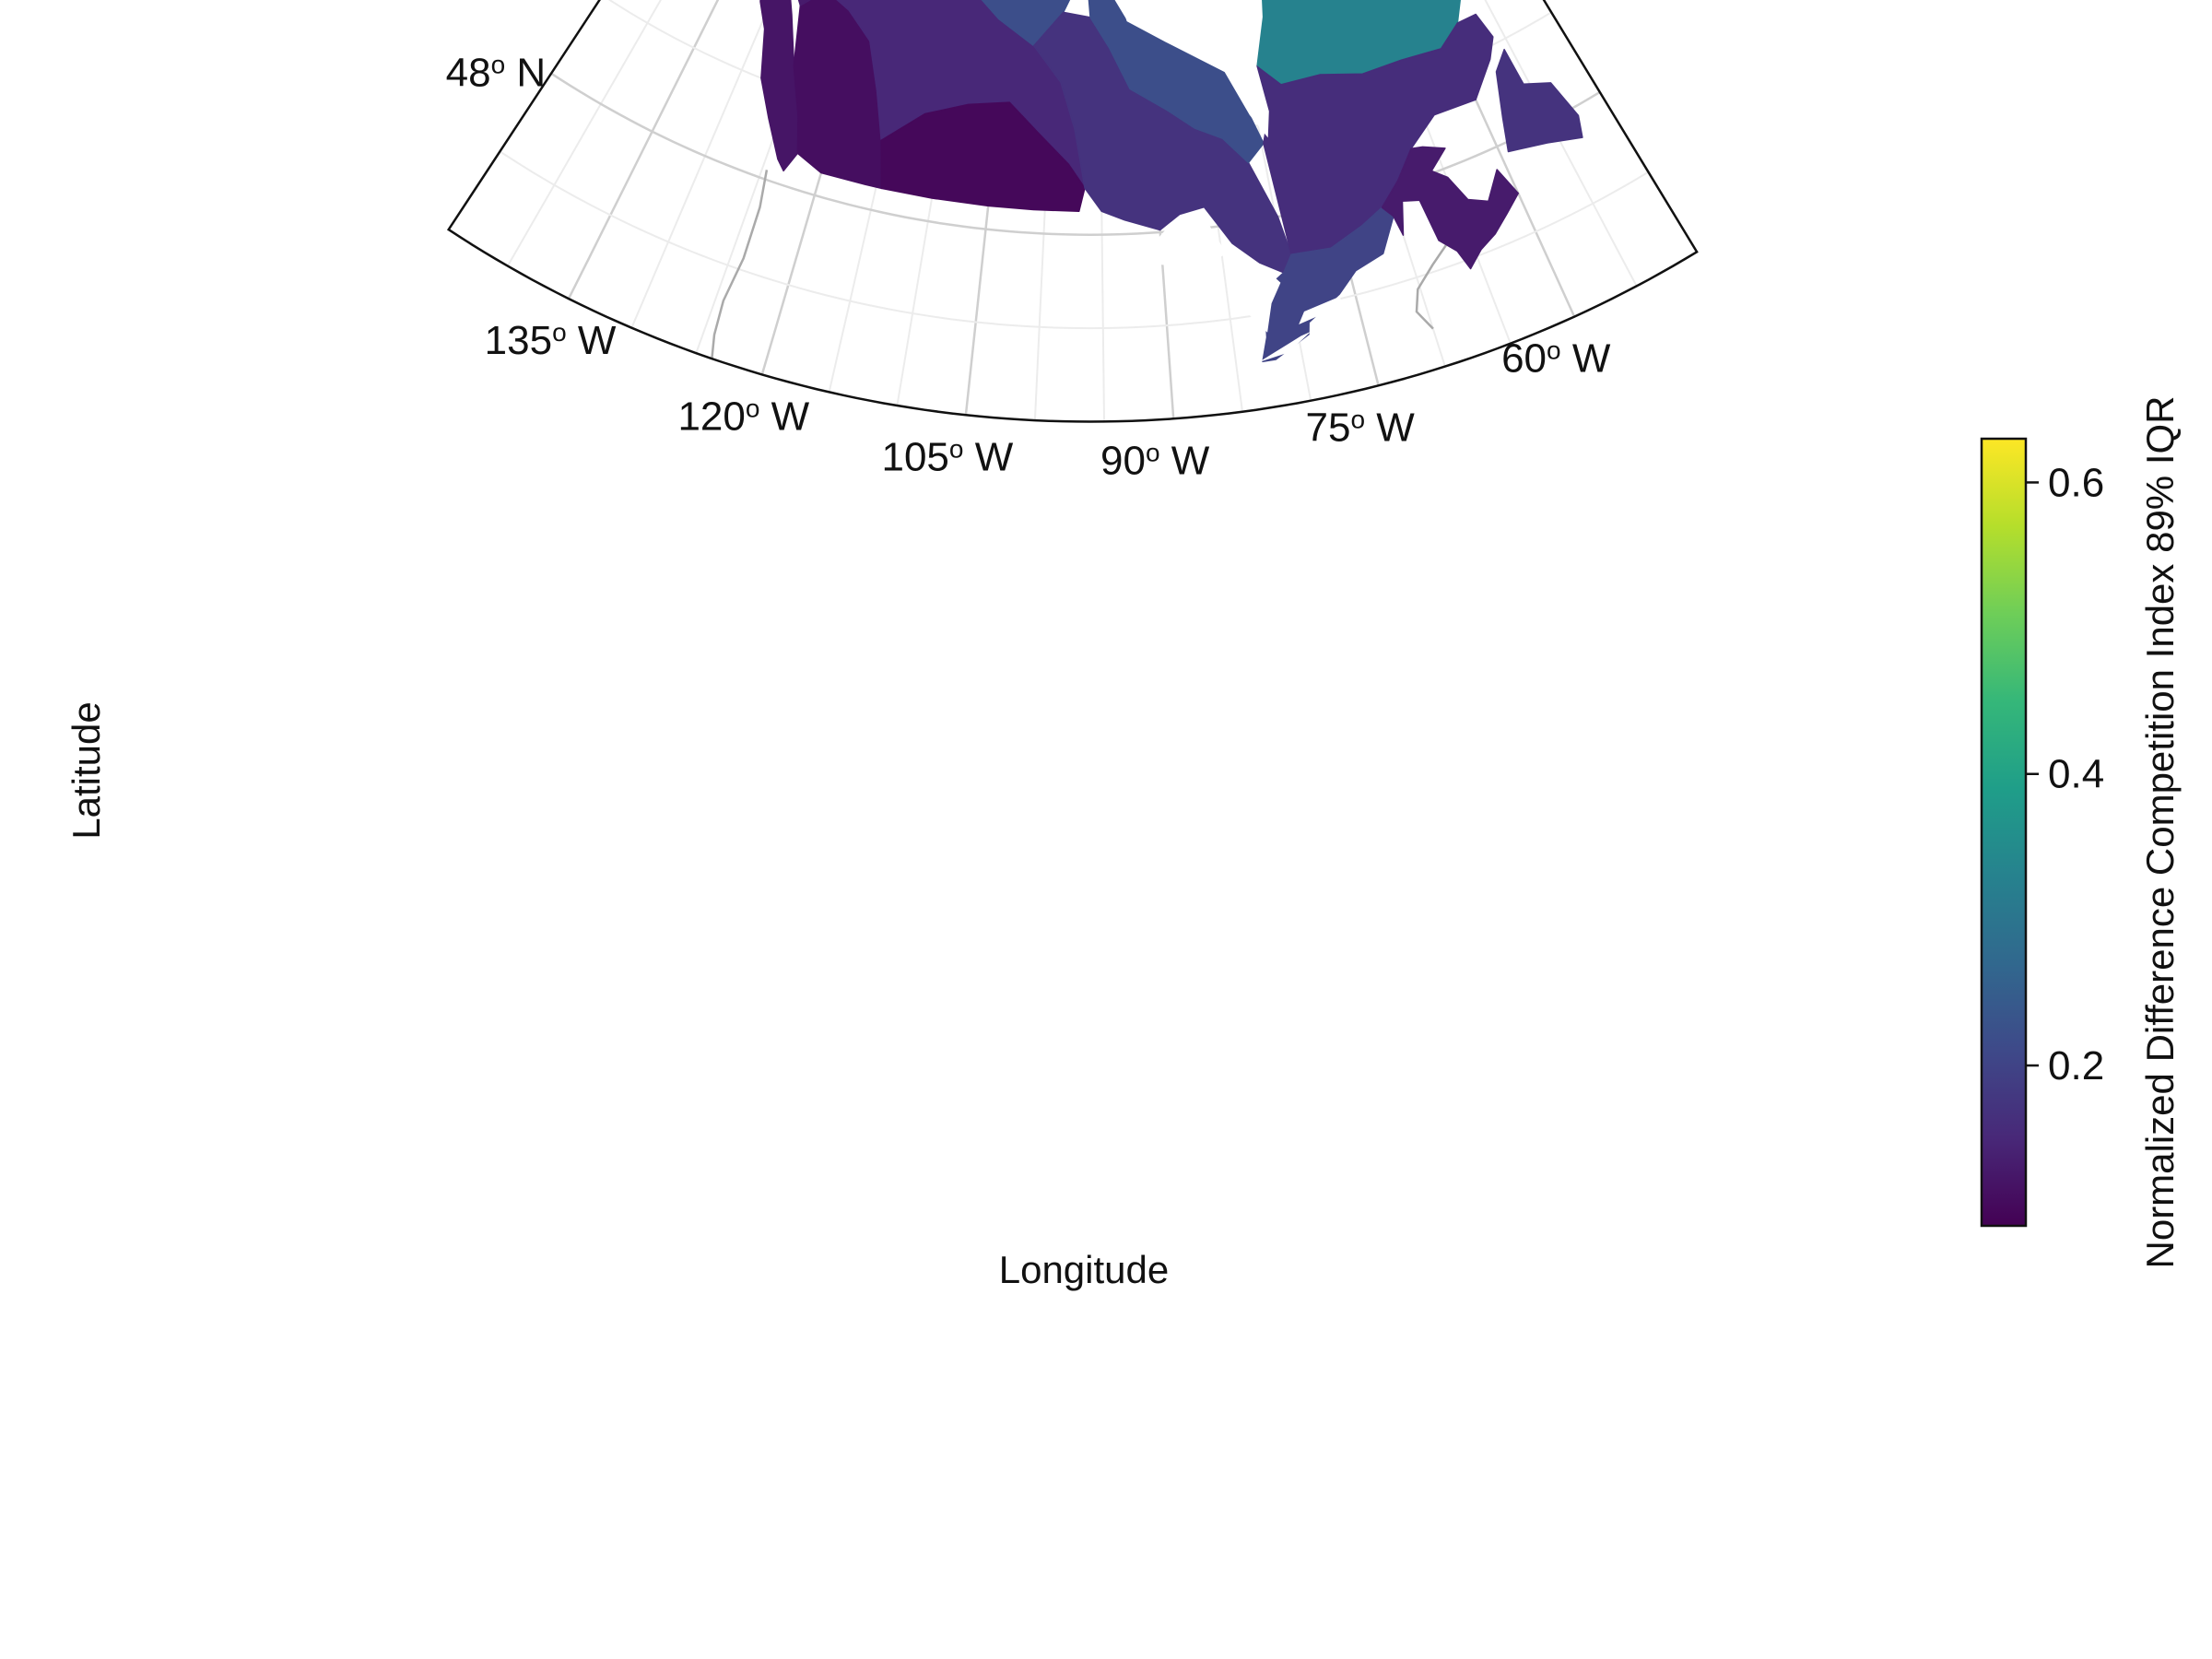 The width and height of the screenshot is (2212, 1659). I want to click on lon-tick-105: 105o W, so click(947, 456).